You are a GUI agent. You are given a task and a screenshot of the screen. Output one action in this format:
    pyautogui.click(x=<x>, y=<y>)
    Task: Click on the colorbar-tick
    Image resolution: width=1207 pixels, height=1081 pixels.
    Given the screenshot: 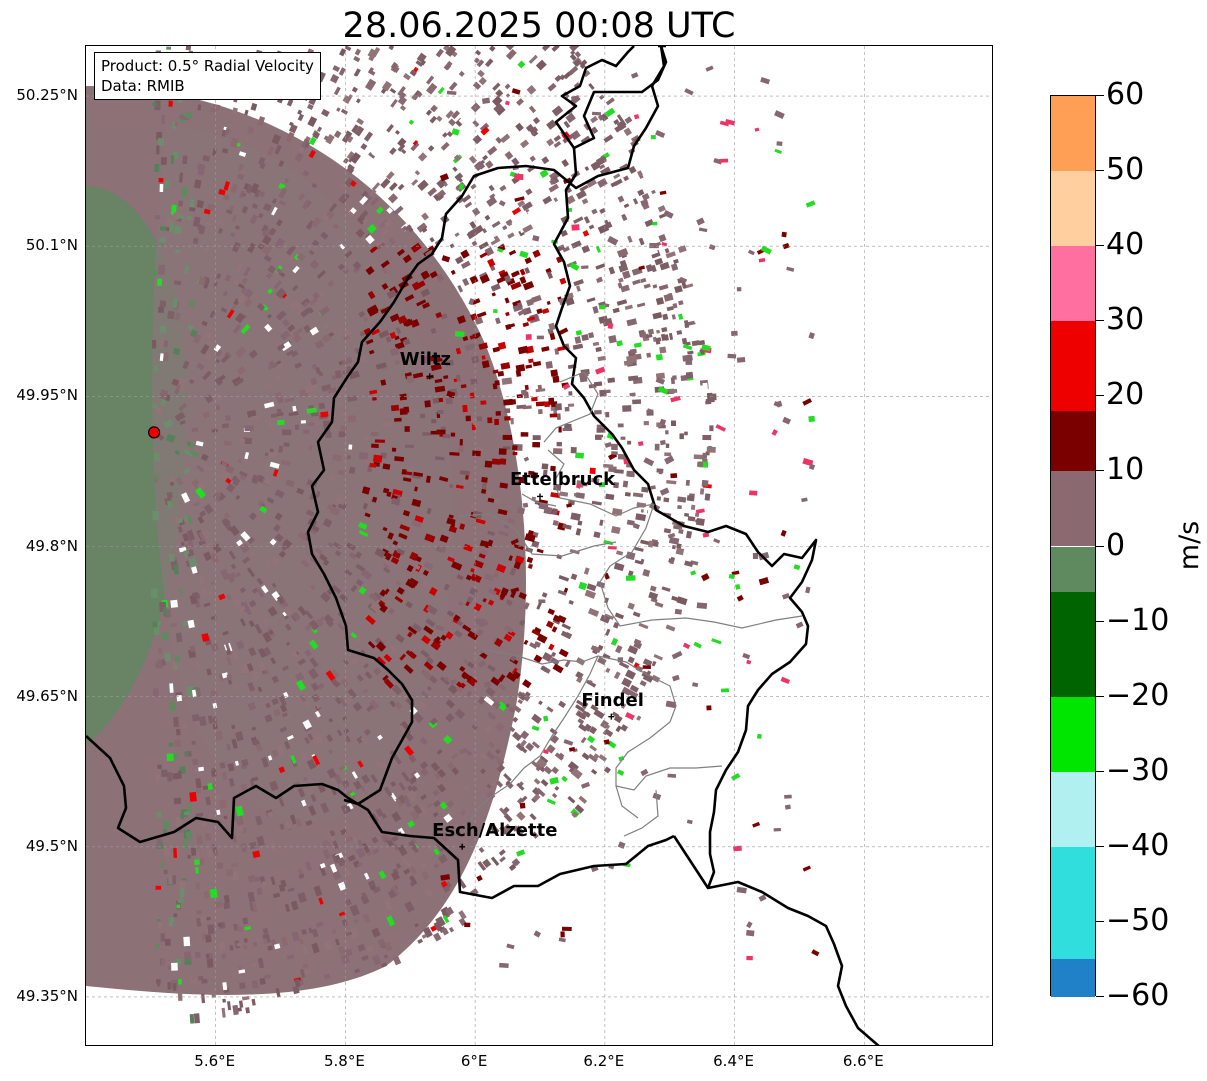 What is the action you would take?
    pyautogui.click(x=1100, y=696)
    